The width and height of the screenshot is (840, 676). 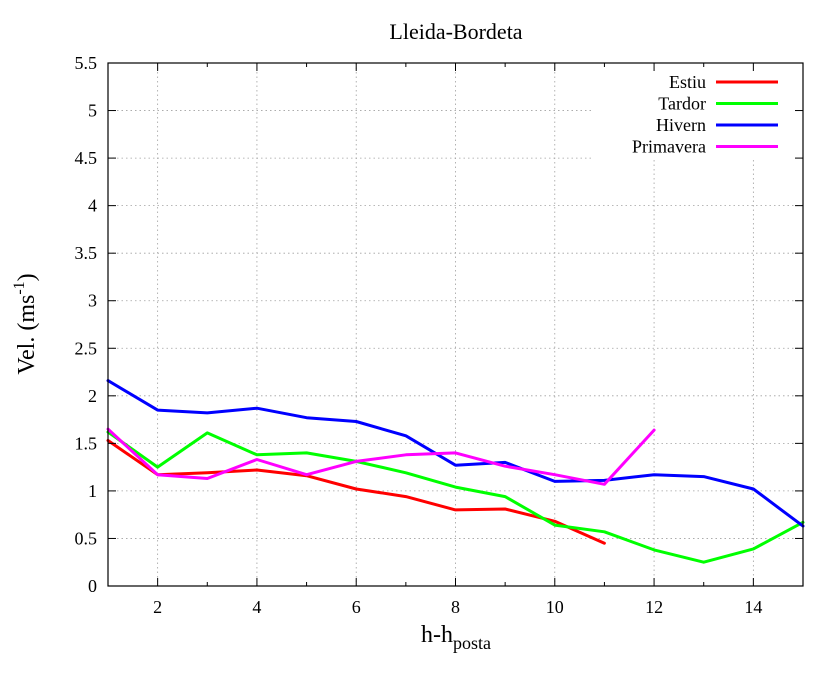 I want to click on y-axis-label: Vel. (ms-1), so click(x=25, y=323).